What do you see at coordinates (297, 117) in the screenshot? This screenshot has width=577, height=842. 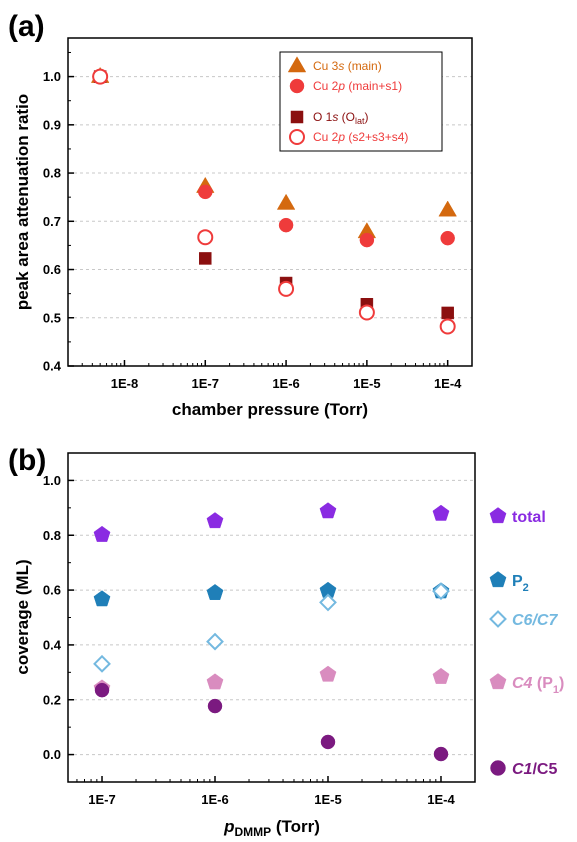 I see `legend-marker-o-1s-o-lat` at bounding box center [297, 117].